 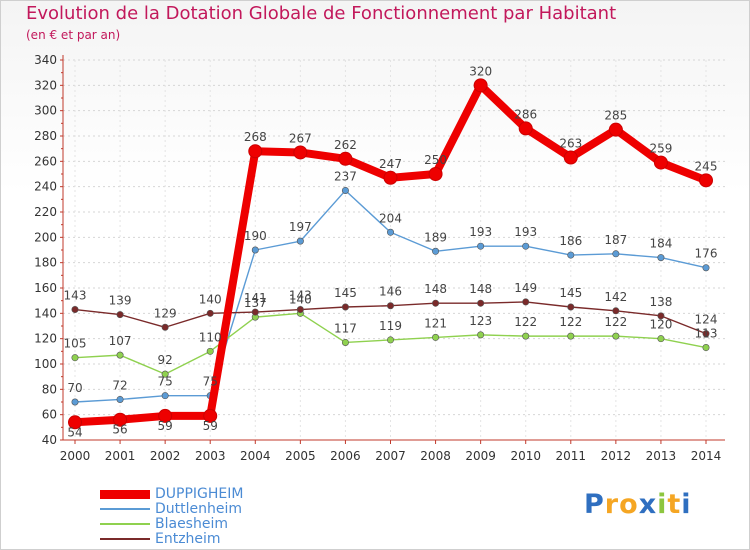 I want to click on data-label: 113, so click(x=706, y=334).